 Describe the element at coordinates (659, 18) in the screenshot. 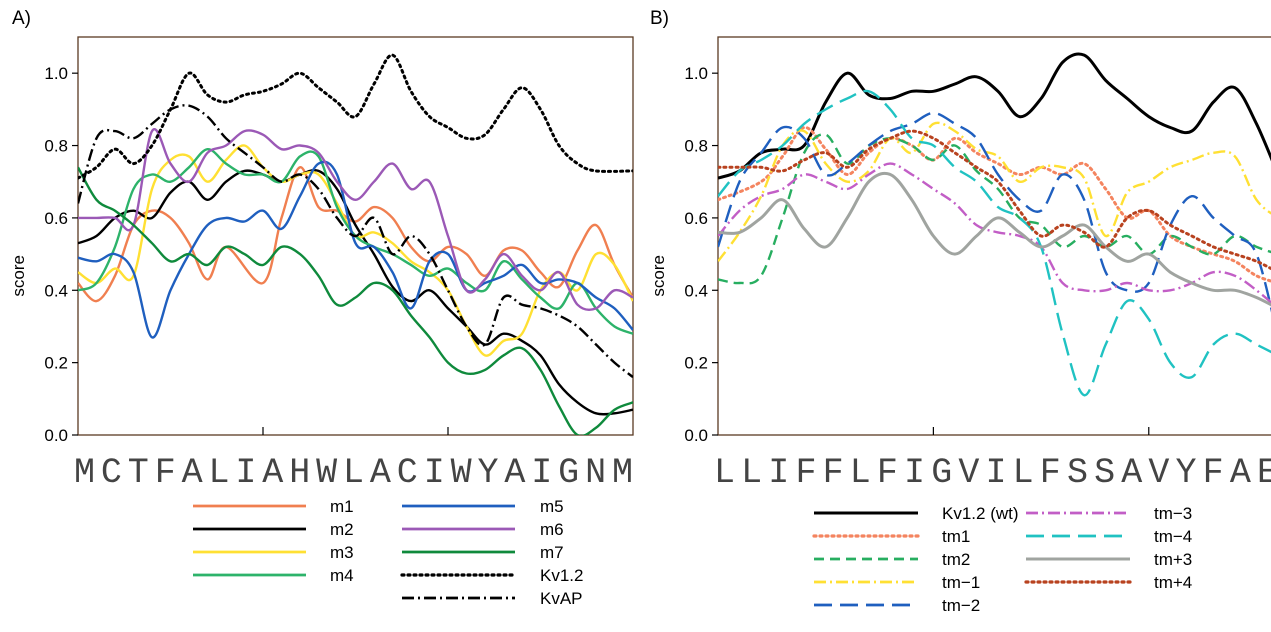

I see `panel-label: B)` at that location.